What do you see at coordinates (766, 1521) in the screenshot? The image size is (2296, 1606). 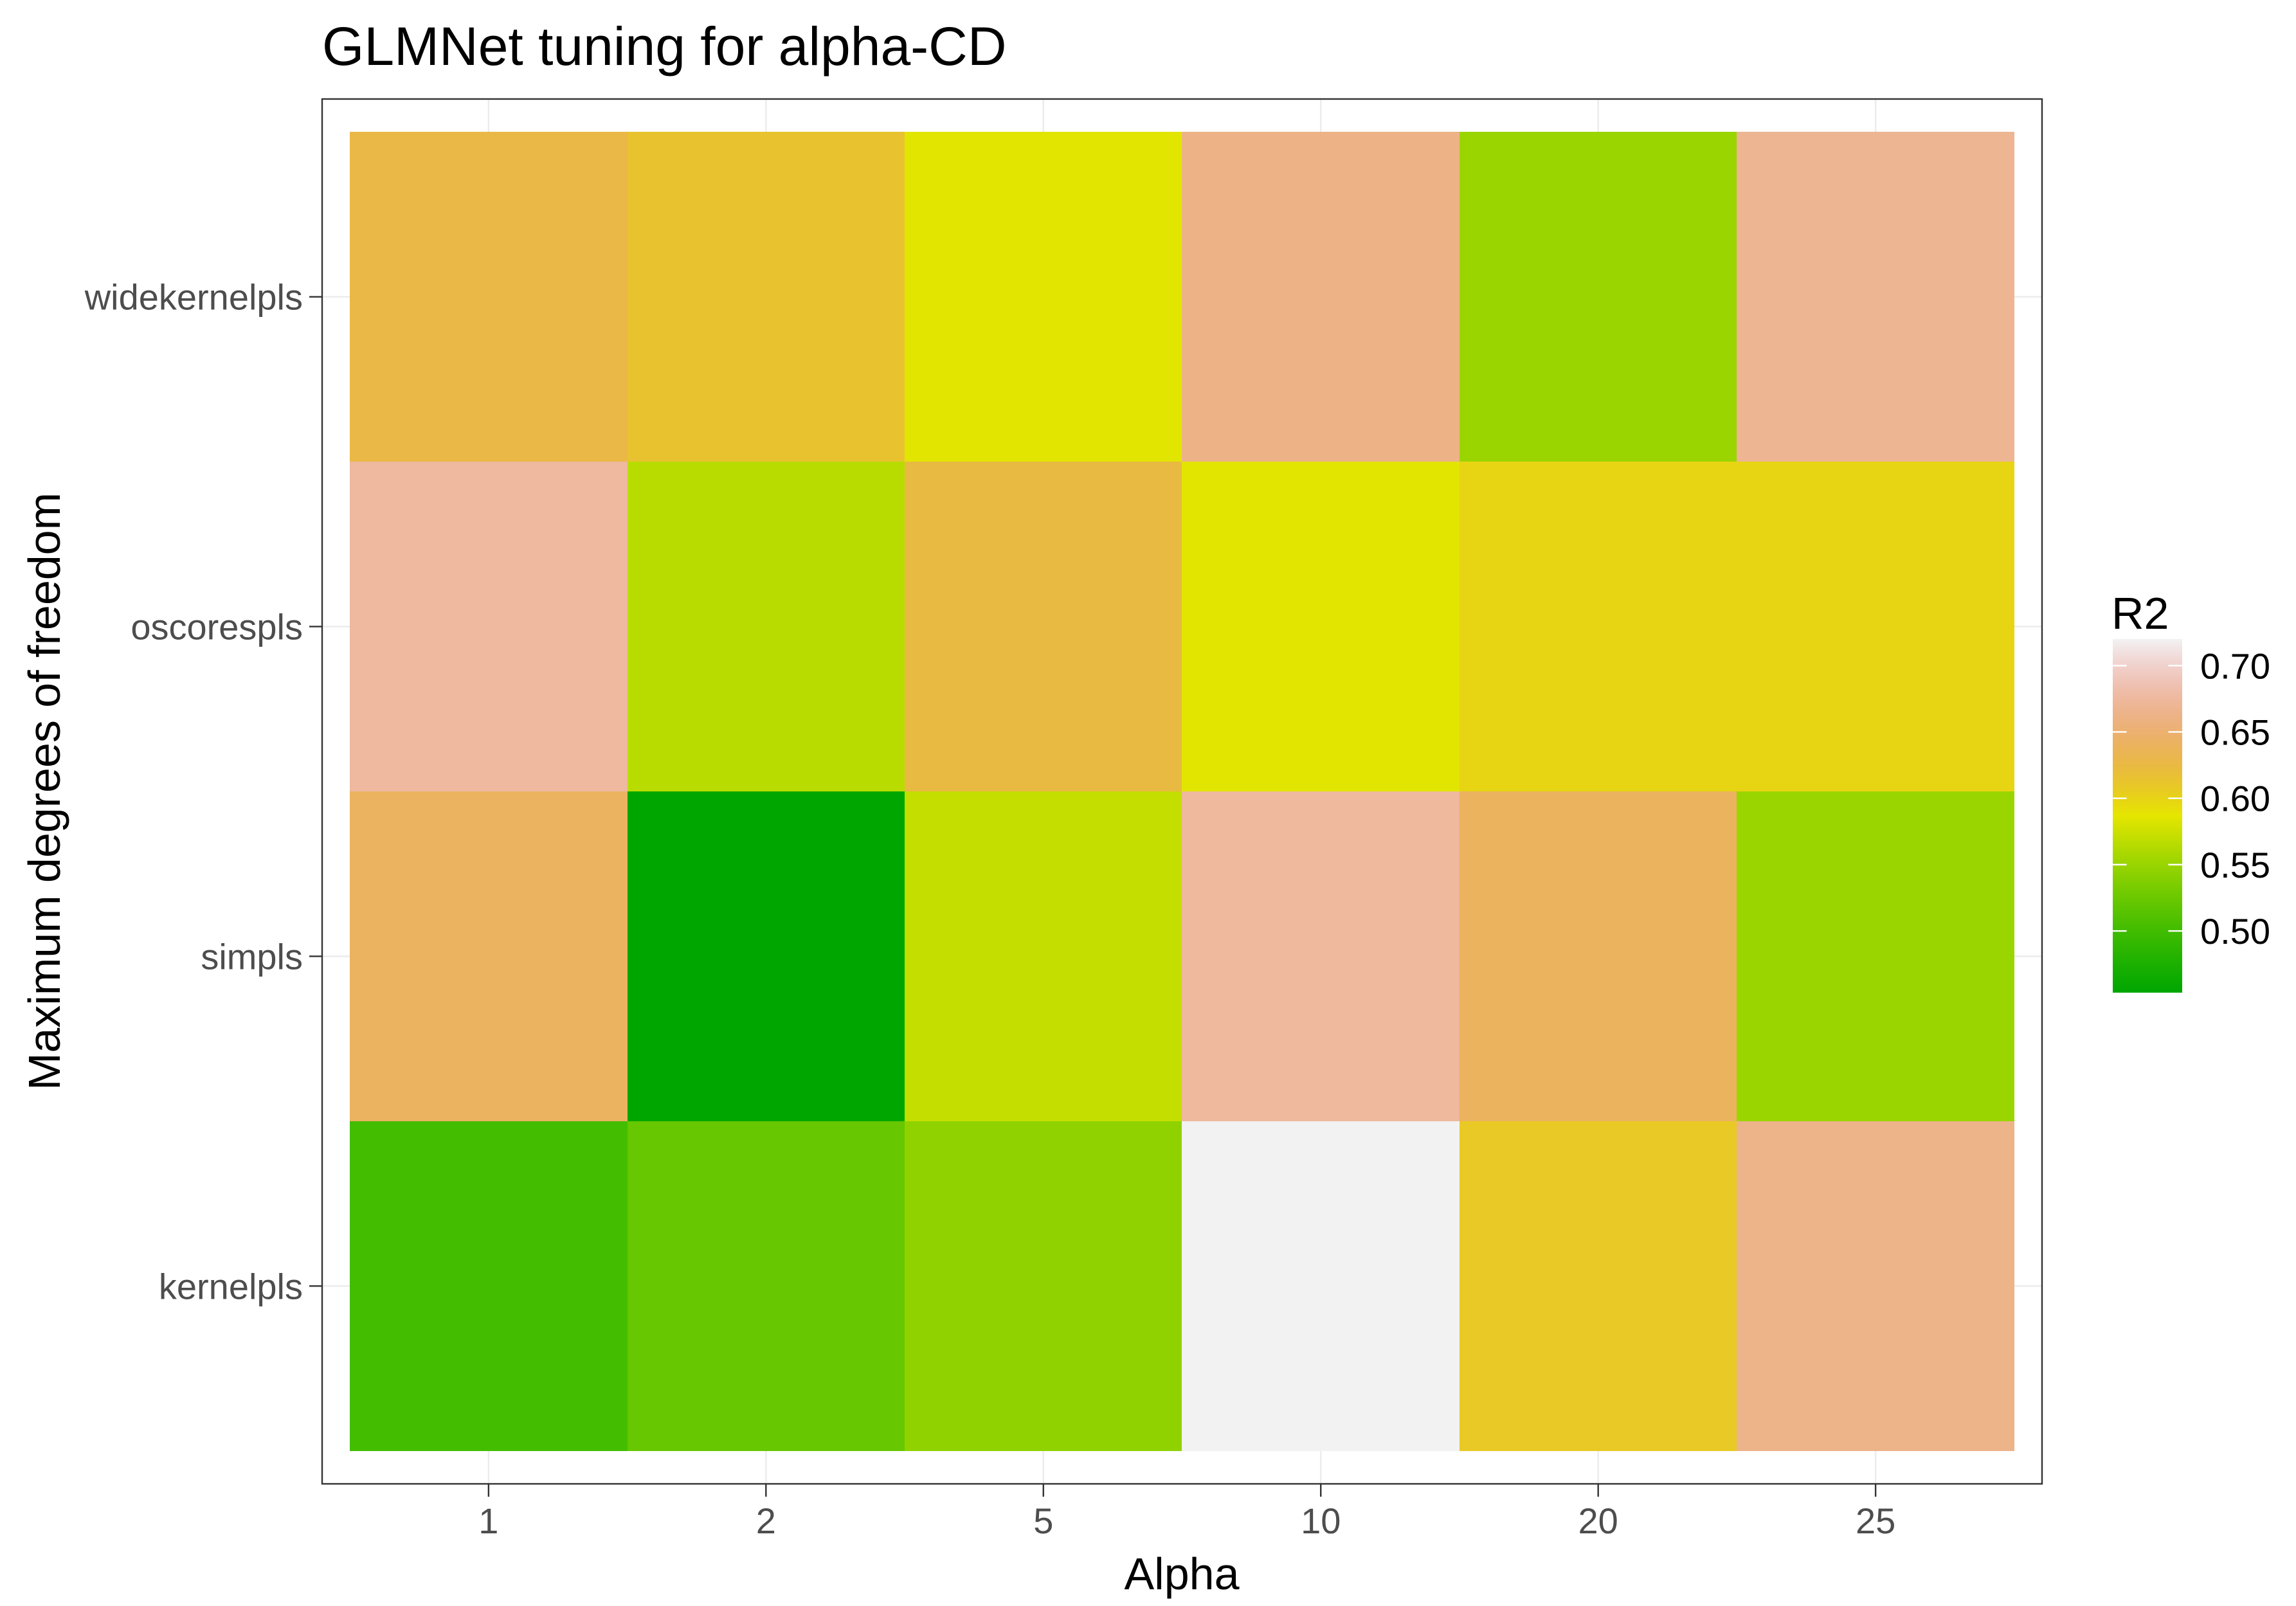 I see `x-tick-label: 2` at bounding box center [766, 1521].